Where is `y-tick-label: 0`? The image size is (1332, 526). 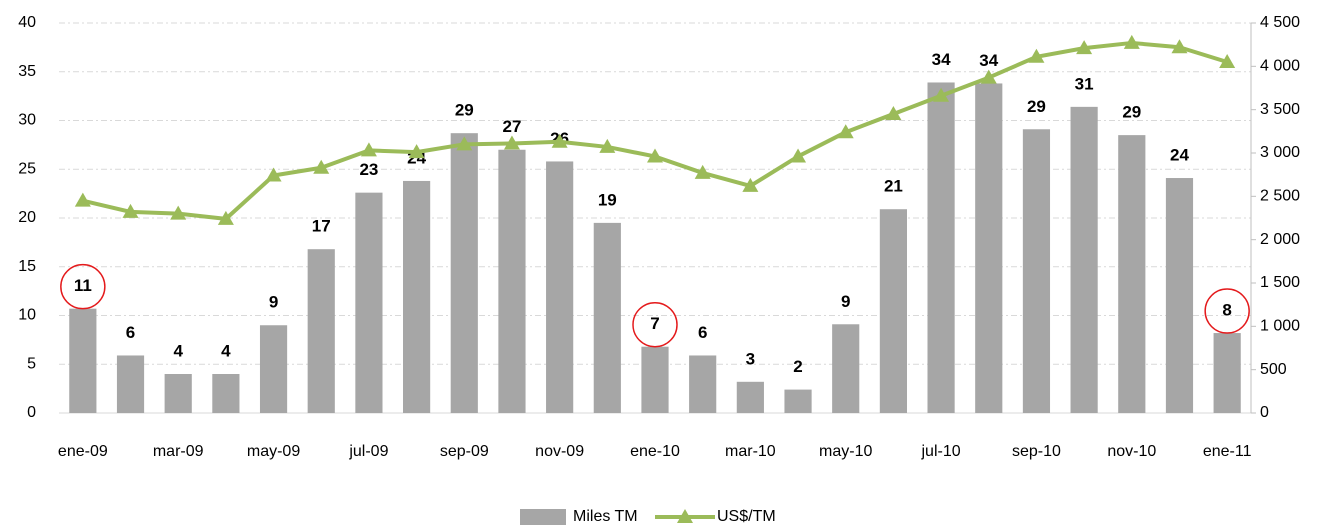
y-tick-label: 0 is located at coordinates (31, 412).